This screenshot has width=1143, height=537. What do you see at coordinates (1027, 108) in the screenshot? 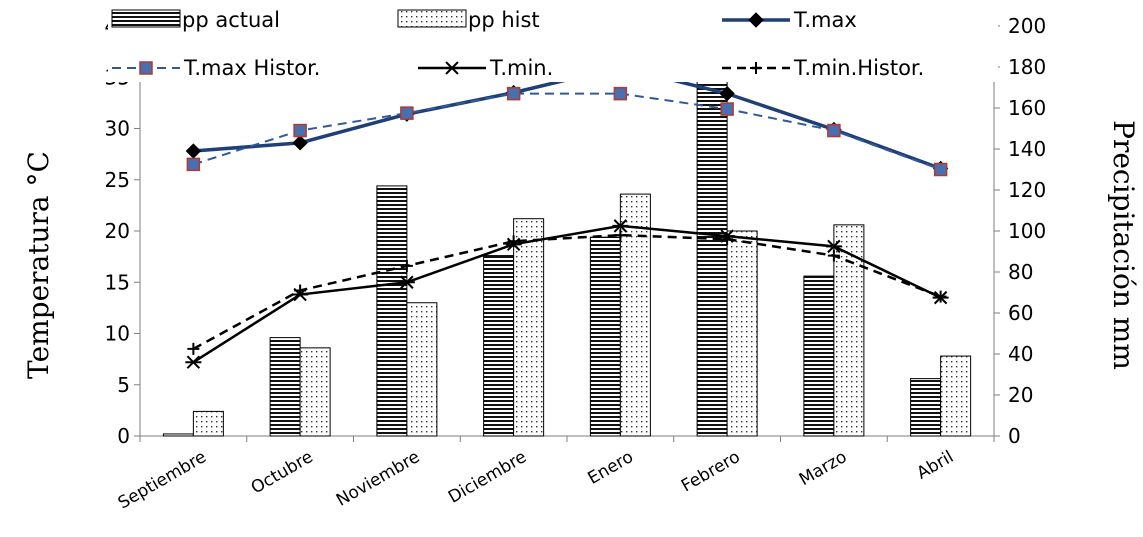
I see `y2-tick-label: 160` at bounding box center [1027, 108].